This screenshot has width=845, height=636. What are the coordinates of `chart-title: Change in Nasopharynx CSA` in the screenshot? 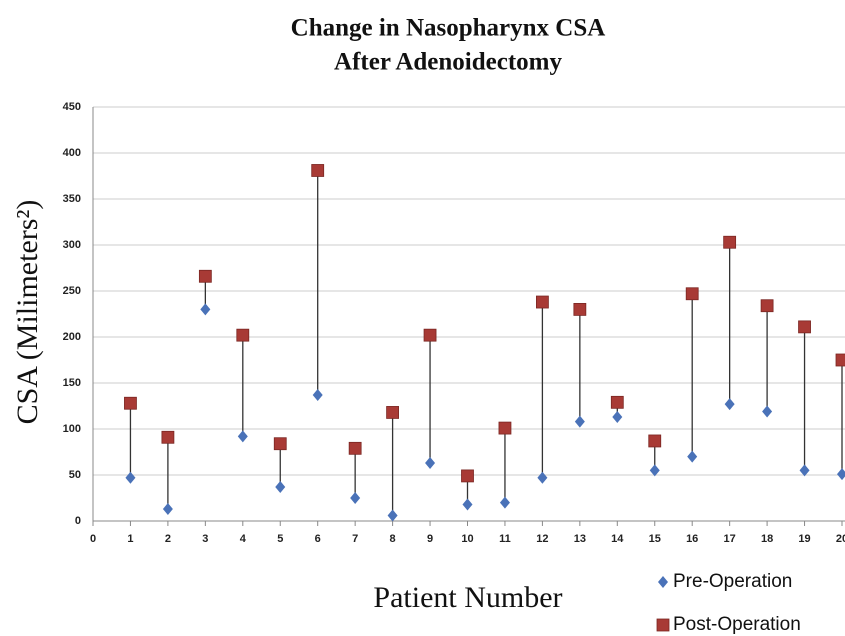 It's located at (448, 28).